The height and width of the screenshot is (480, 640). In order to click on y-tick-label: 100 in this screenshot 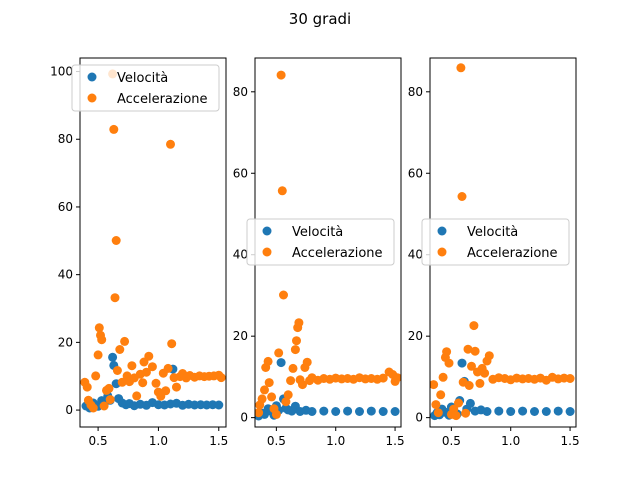, I will do `click(61, 72)`.